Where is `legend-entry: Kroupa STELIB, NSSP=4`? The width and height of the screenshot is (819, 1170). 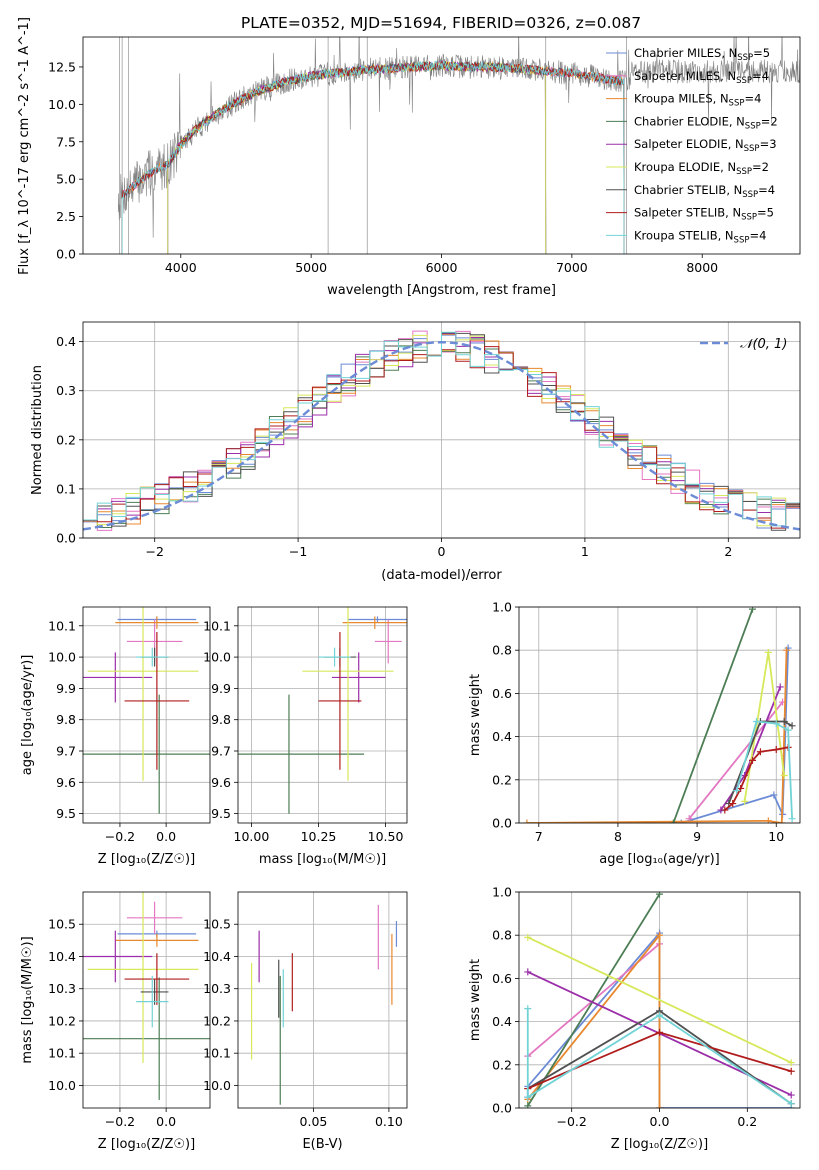
legend-entry: Kroupa STELIB, NSSP=4 is located at coordinates (700, 236).